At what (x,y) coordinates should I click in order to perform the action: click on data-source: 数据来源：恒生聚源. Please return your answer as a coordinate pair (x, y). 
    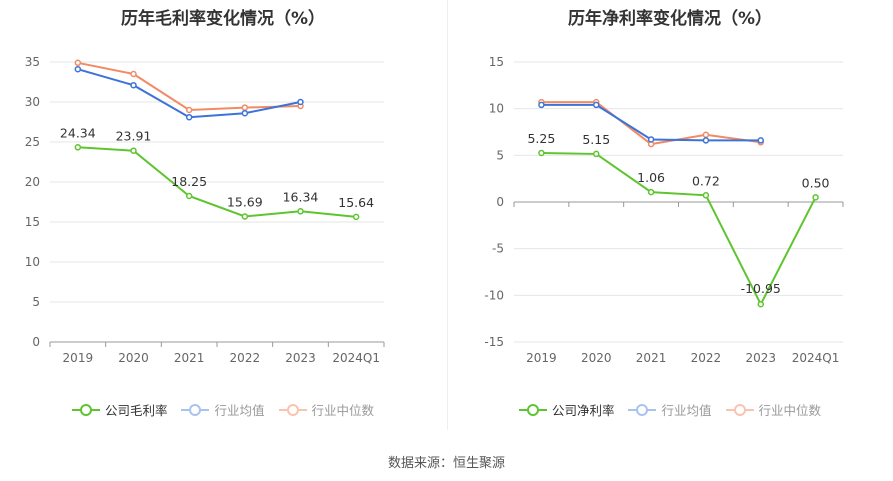
    Looking at the image, I should click on (446, 463).